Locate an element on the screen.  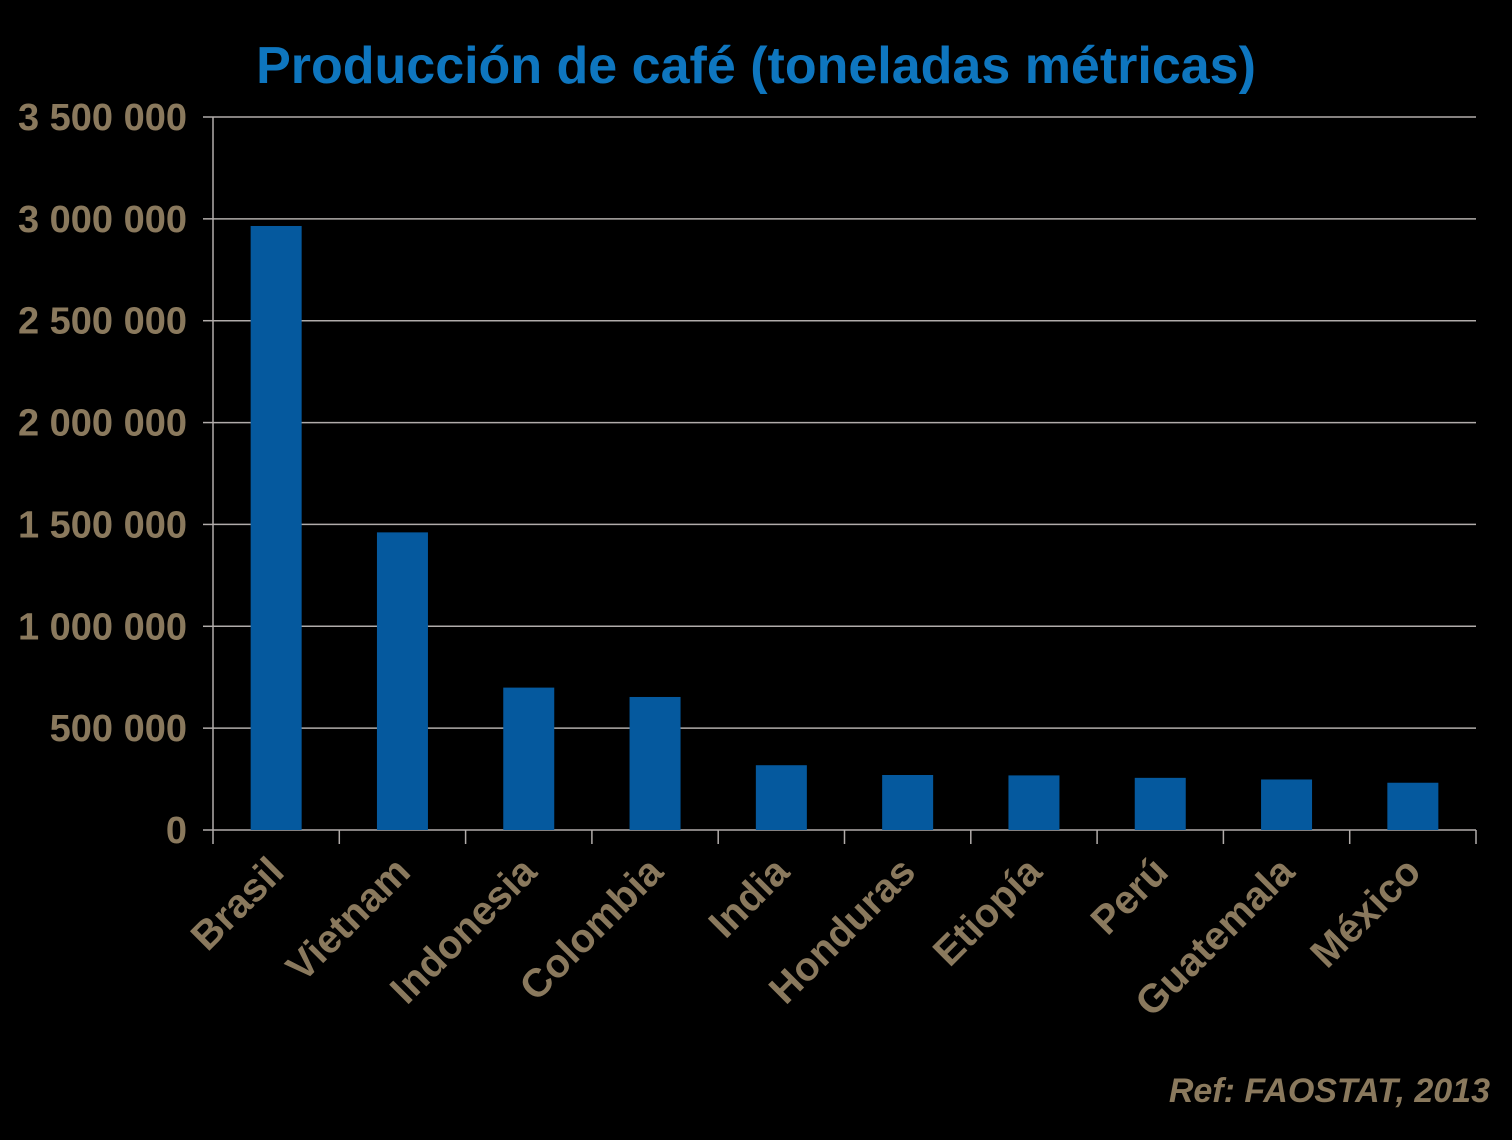
bar-indonesia is located at coordinates (529, 758).